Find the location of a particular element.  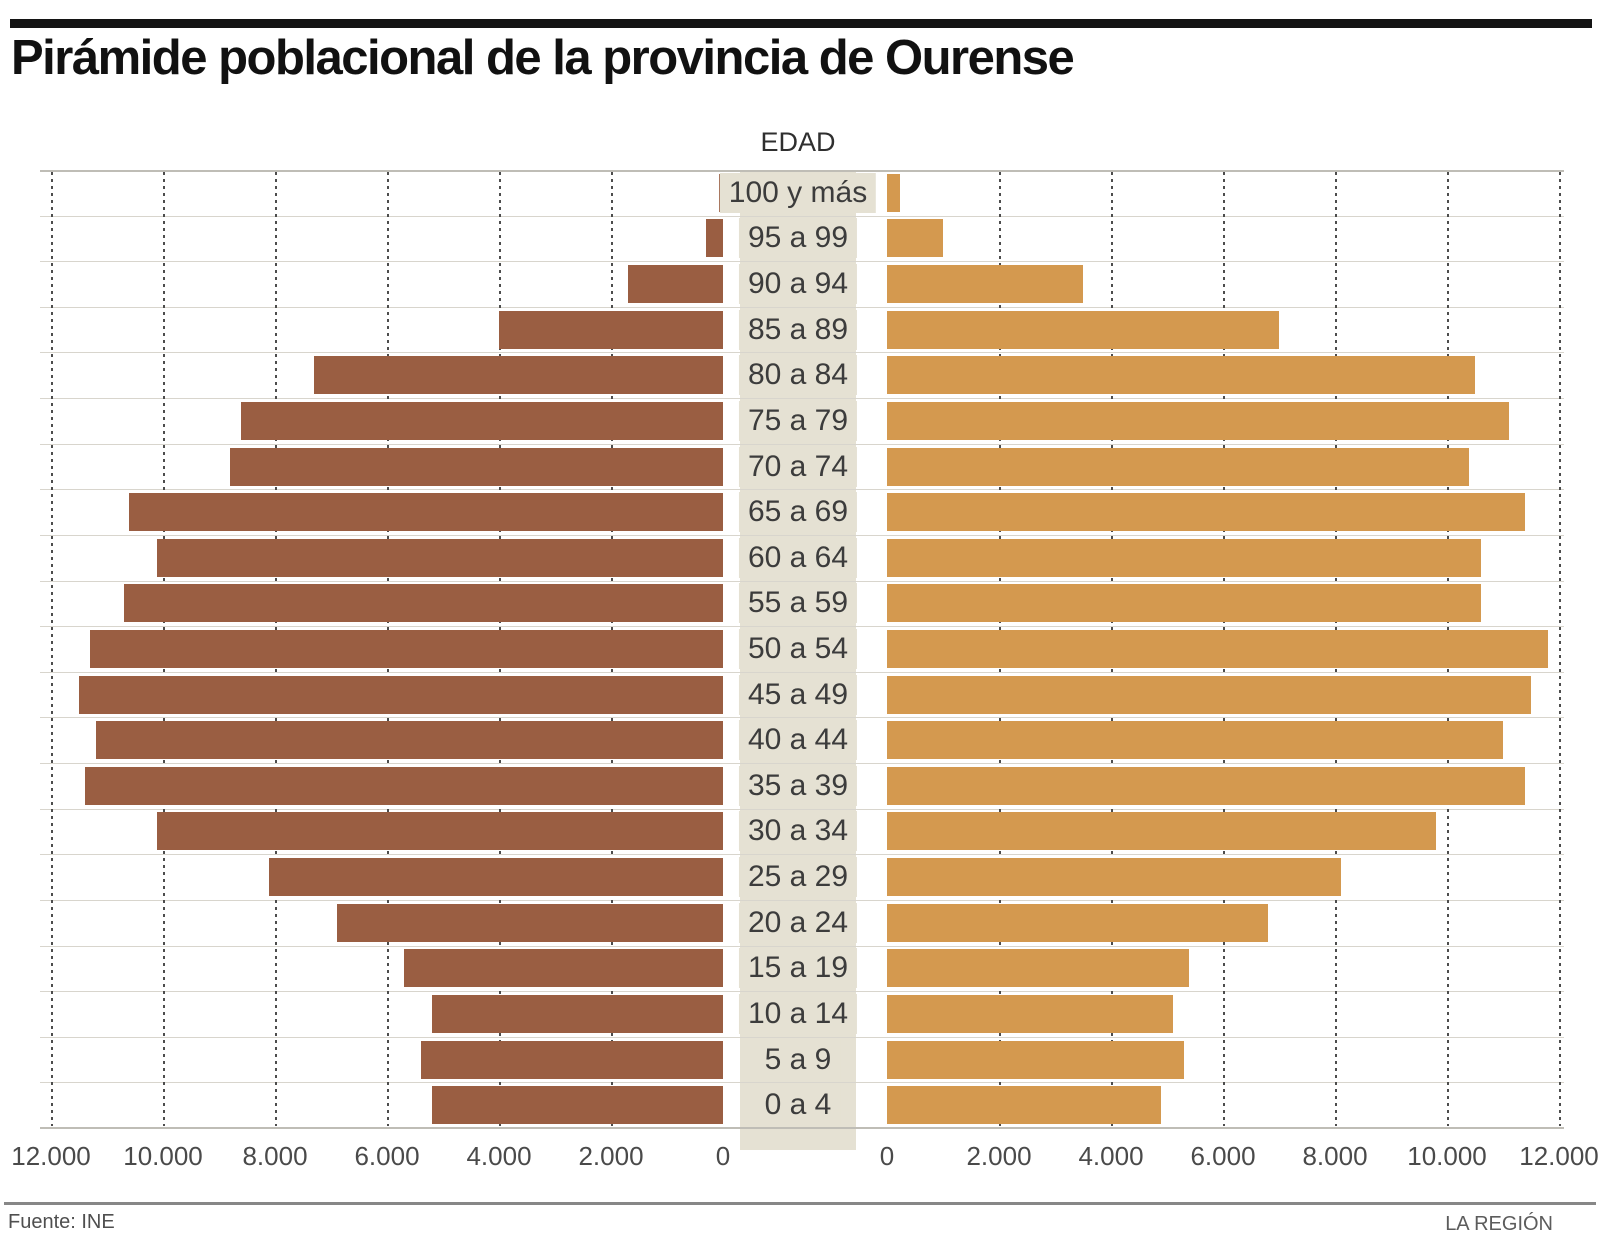

x-tick-left: 6.000 is located at coordinates (387, 1156).